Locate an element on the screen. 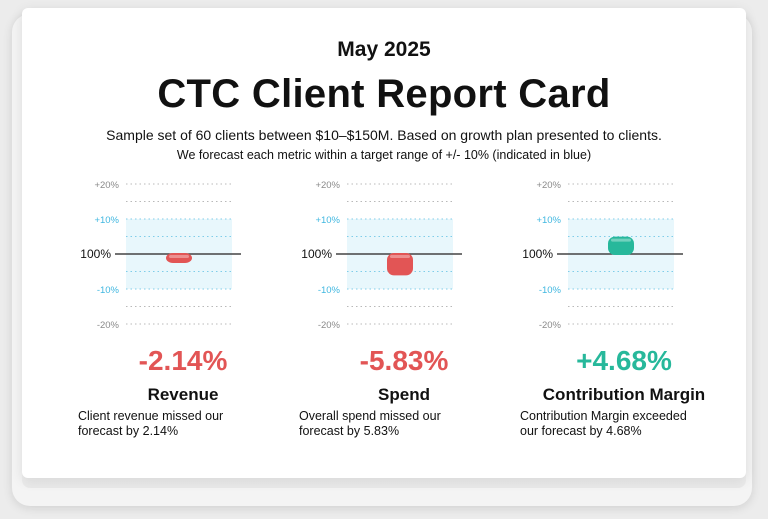 The height and width of the screenshot is (519, 768). revenue-label: Revenue is located at coordinates (183, 394).